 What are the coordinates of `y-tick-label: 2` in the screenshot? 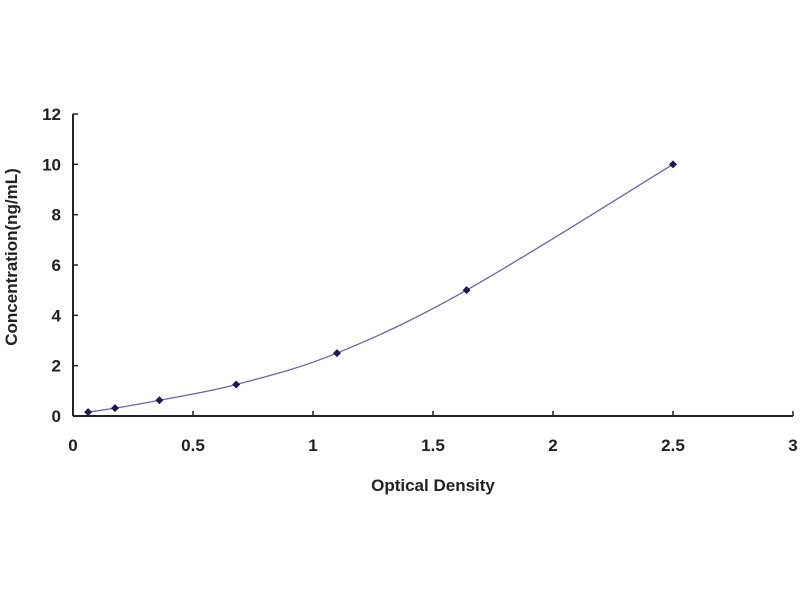 It's located at (56, 366).